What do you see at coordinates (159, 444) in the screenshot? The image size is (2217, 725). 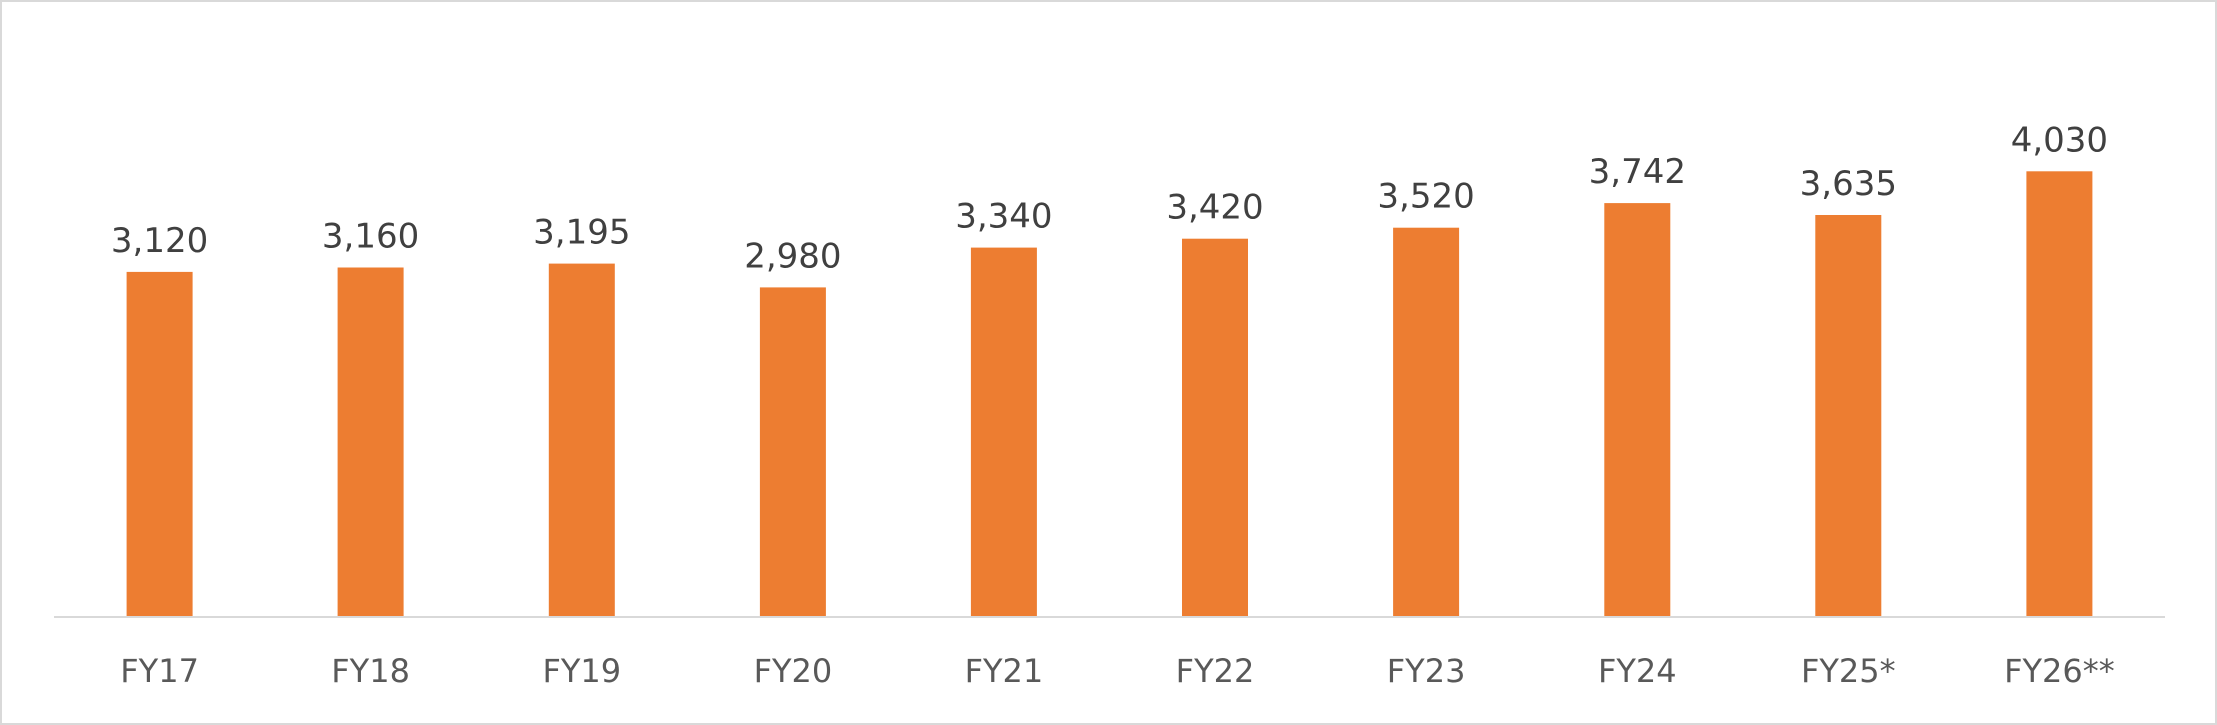 I see `bar-fy17` at bounding box center [159, 444].